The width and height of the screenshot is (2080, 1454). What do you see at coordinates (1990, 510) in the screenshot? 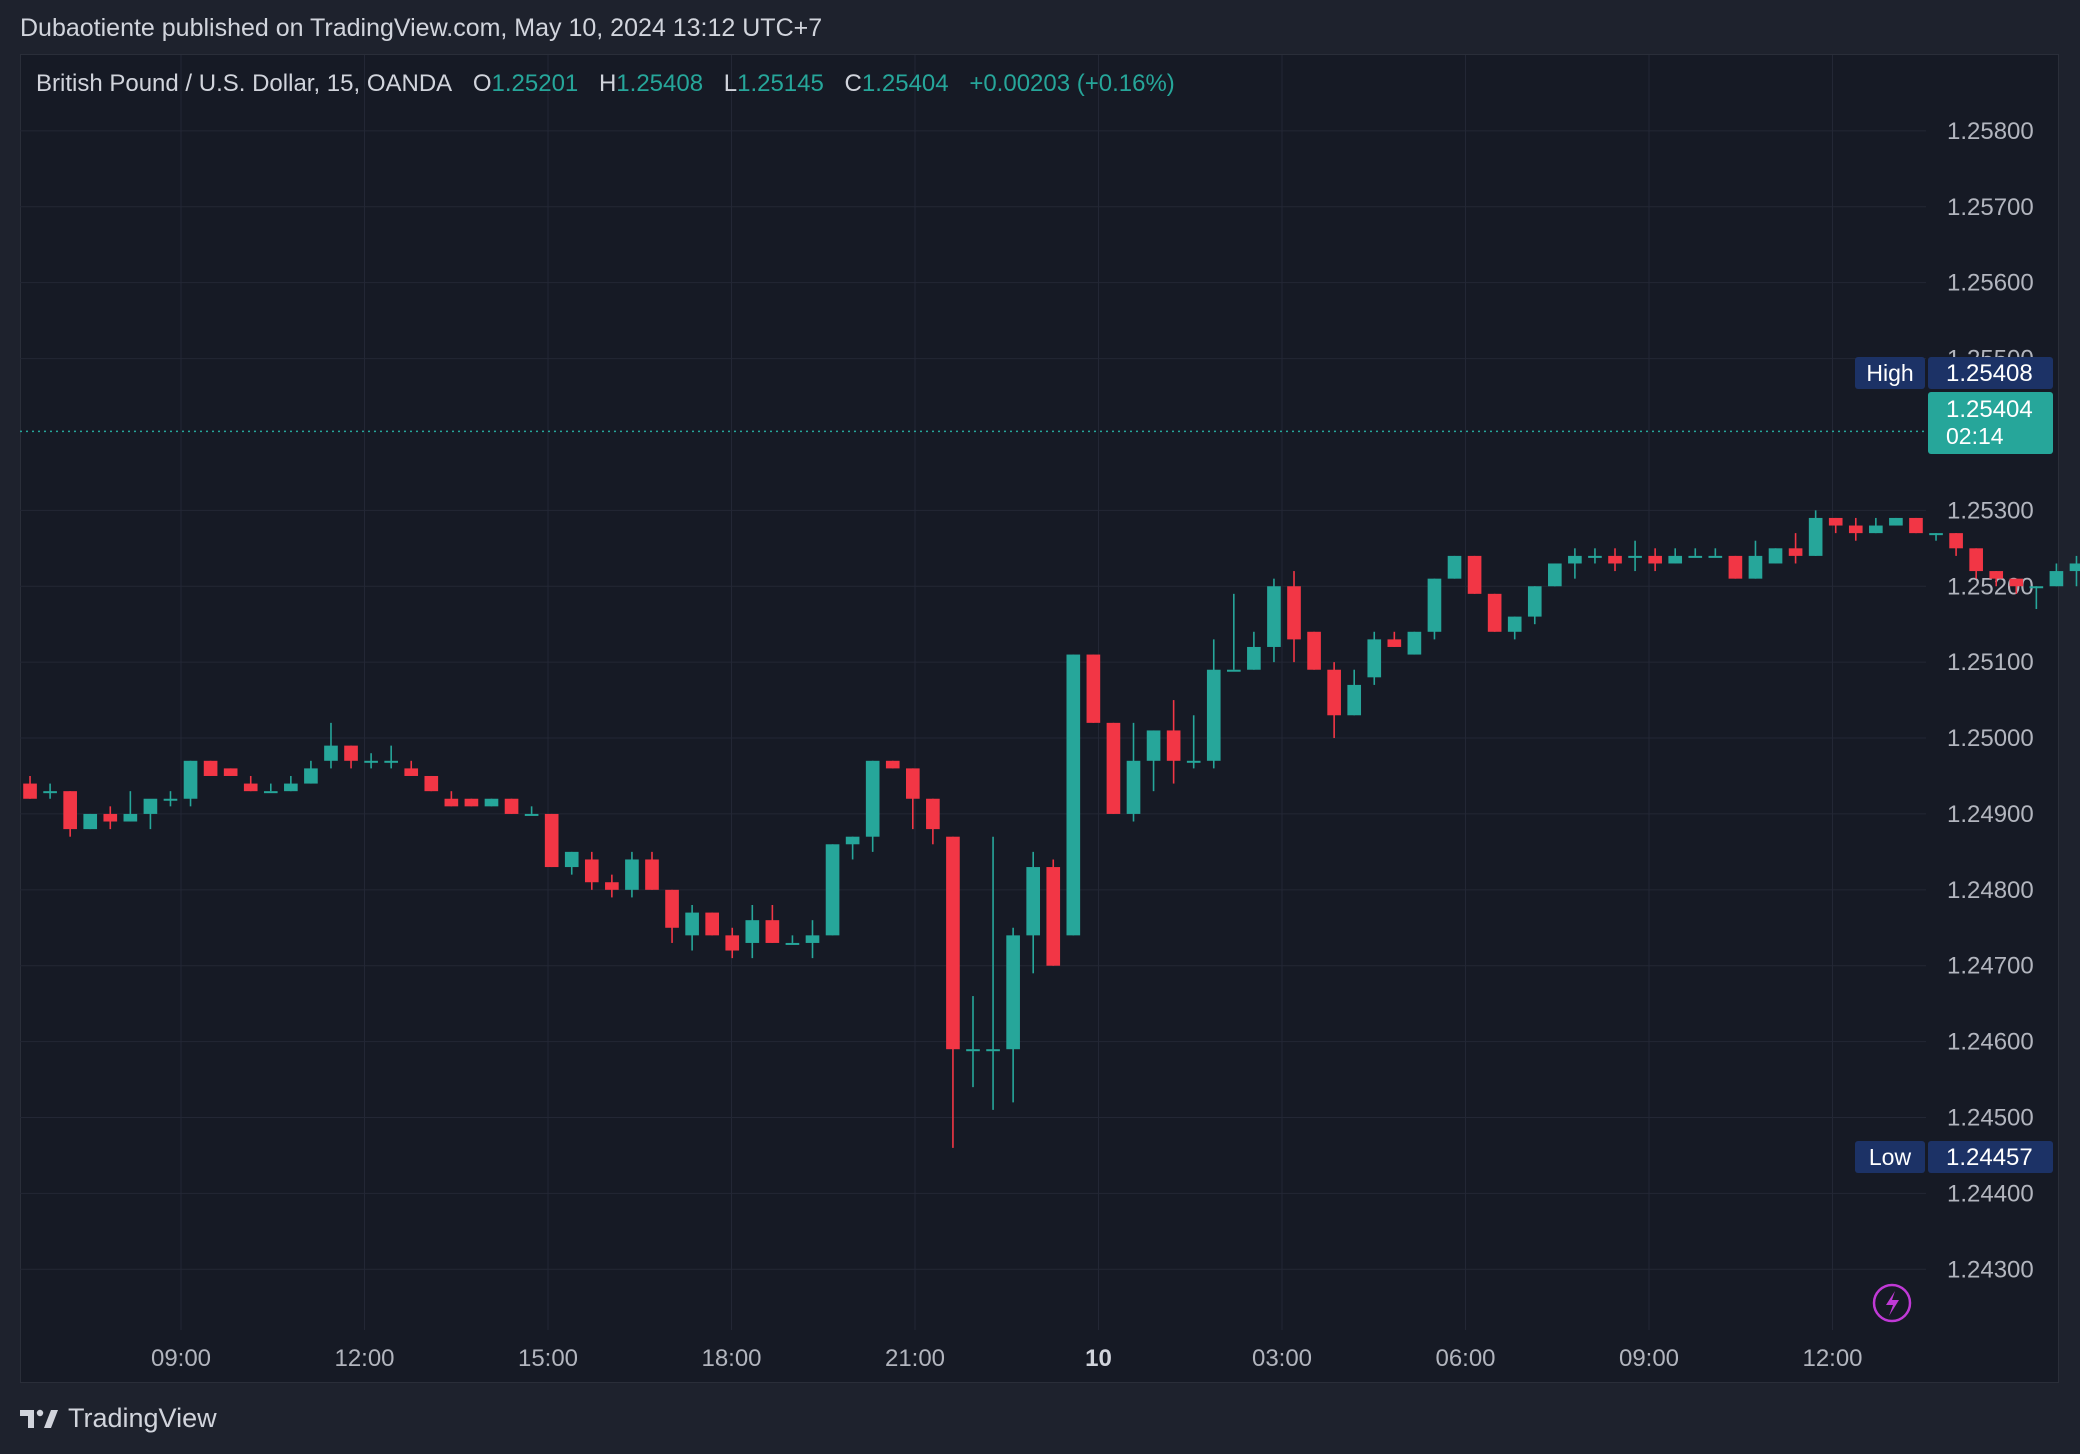
I see `price-tick-label: 1.25300` at bounding box center [1990, 510].